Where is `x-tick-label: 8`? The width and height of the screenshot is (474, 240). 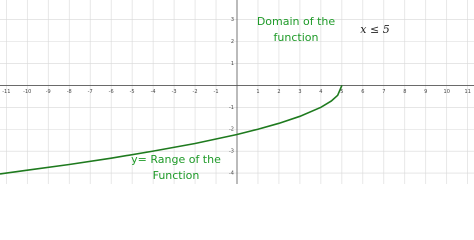 x-tick-label: 8 is located at coordinates (404, 92).